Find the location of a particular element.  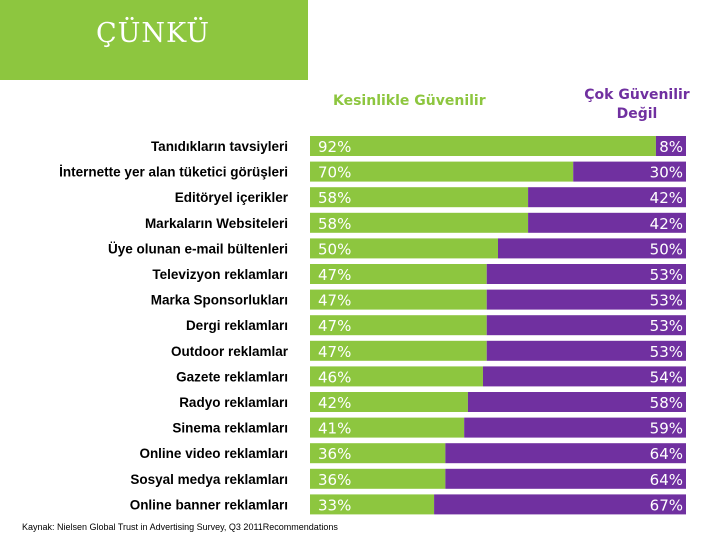

category-label-gazete-reklamlari: Gazete reklamları is located at coordinates (232, 376).